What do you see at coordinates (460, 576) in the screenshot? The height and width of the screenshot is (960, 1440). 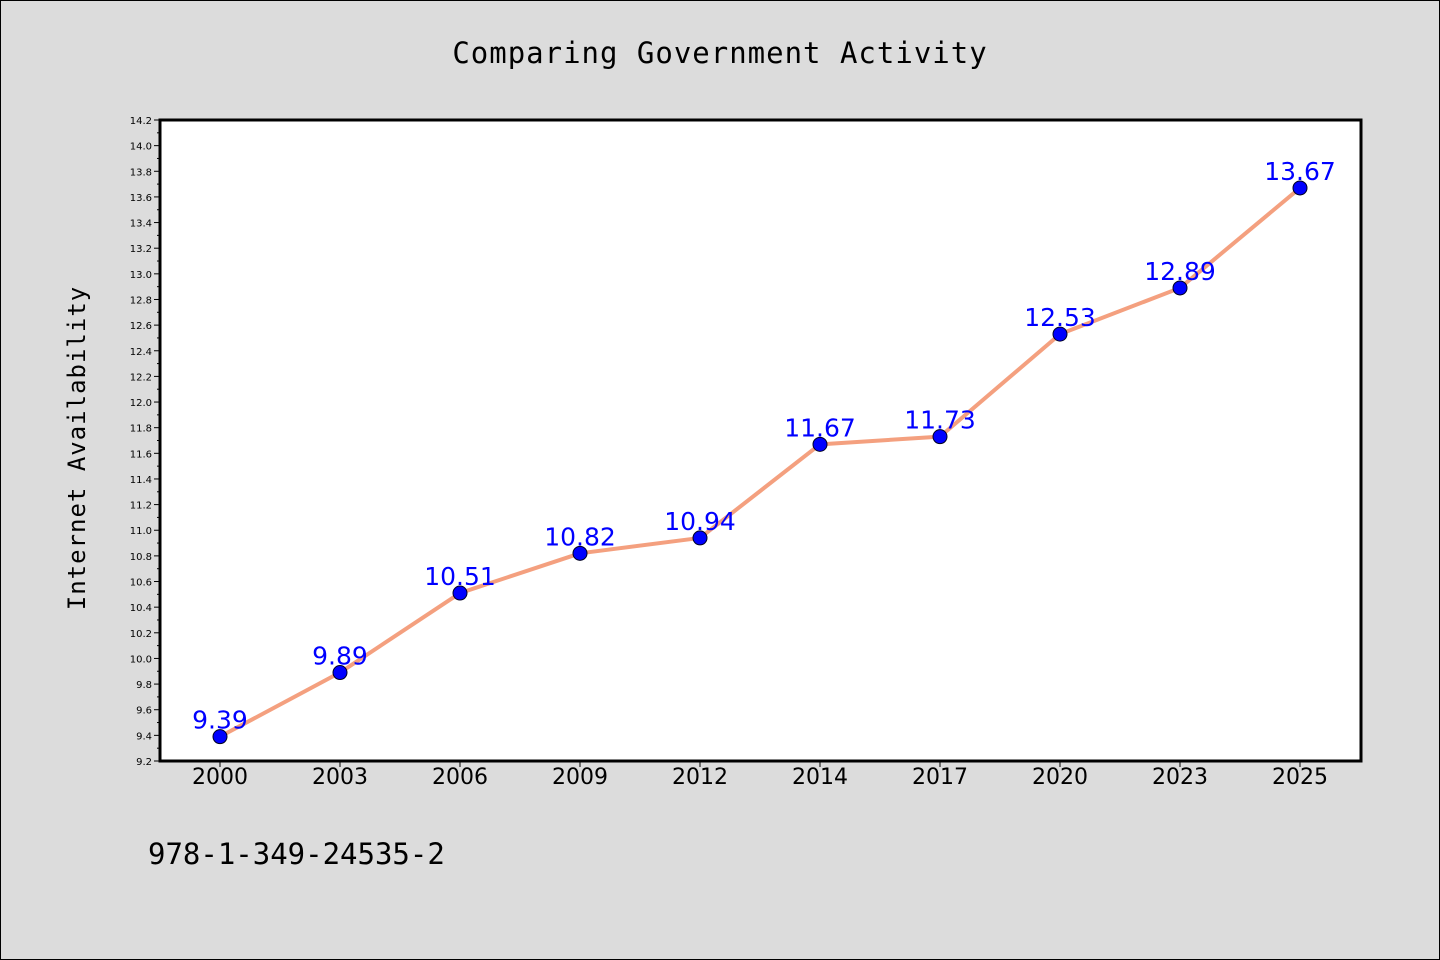 I see `data-label: 10.51` at bounding box center [460, 576].